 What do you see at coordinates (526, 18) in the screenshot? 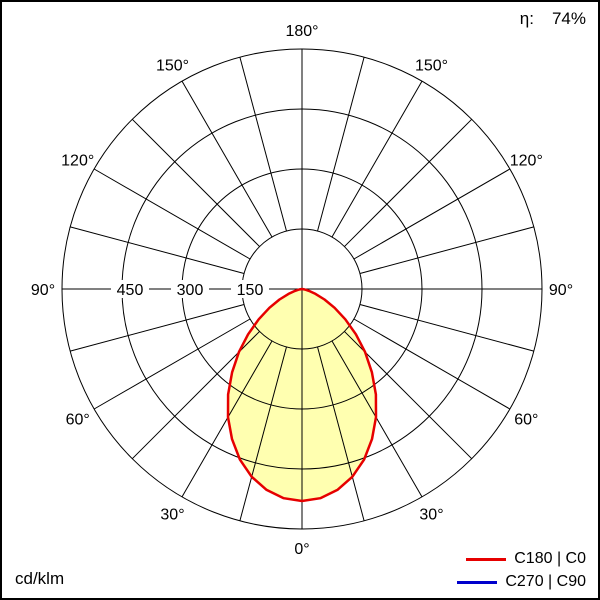
I see `efficiency-label: η:` at bounding box center [526, 18].